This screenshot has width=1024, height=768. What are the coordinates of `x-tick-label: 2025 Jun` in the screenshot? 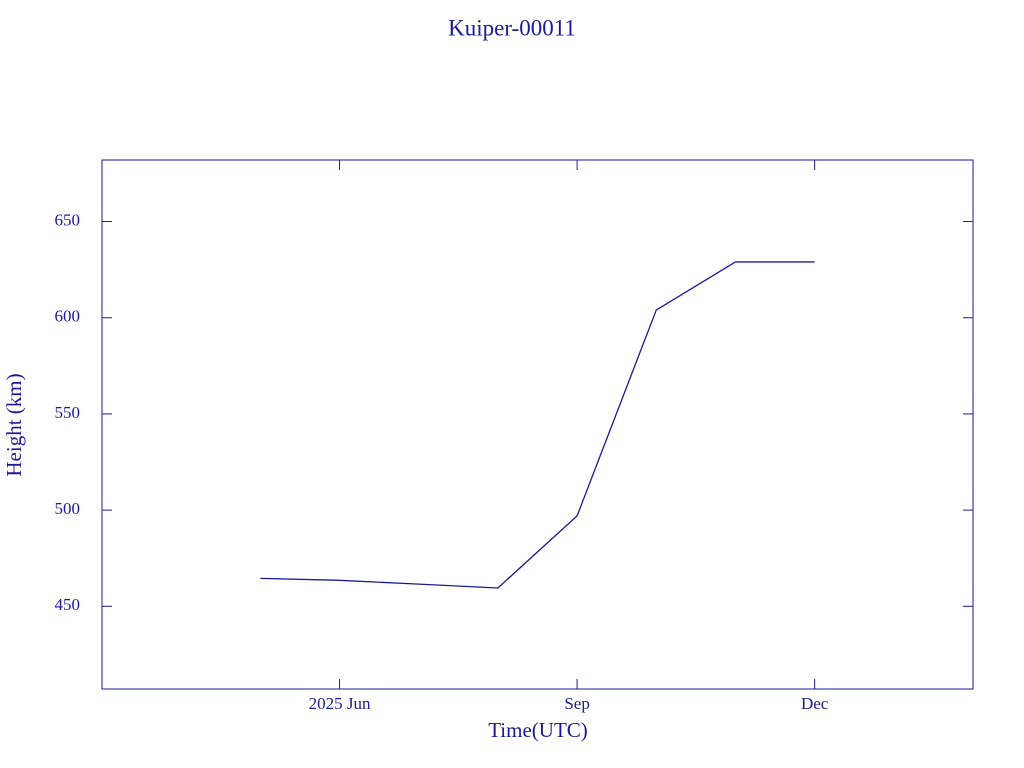 It's located at (340, 703).